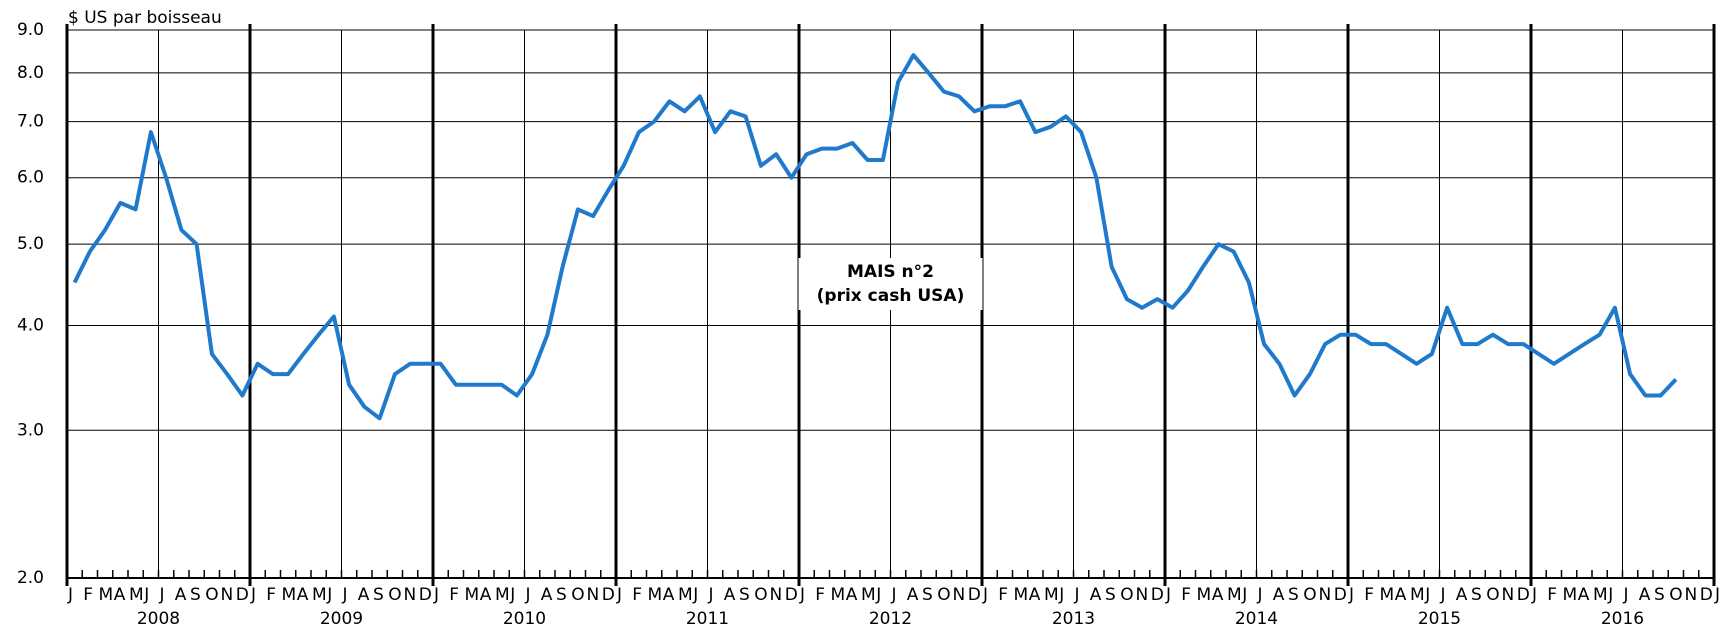  Describe the element at coordinates (1439, 619) in the screenshot. I see `year-label: 2015` at that location.